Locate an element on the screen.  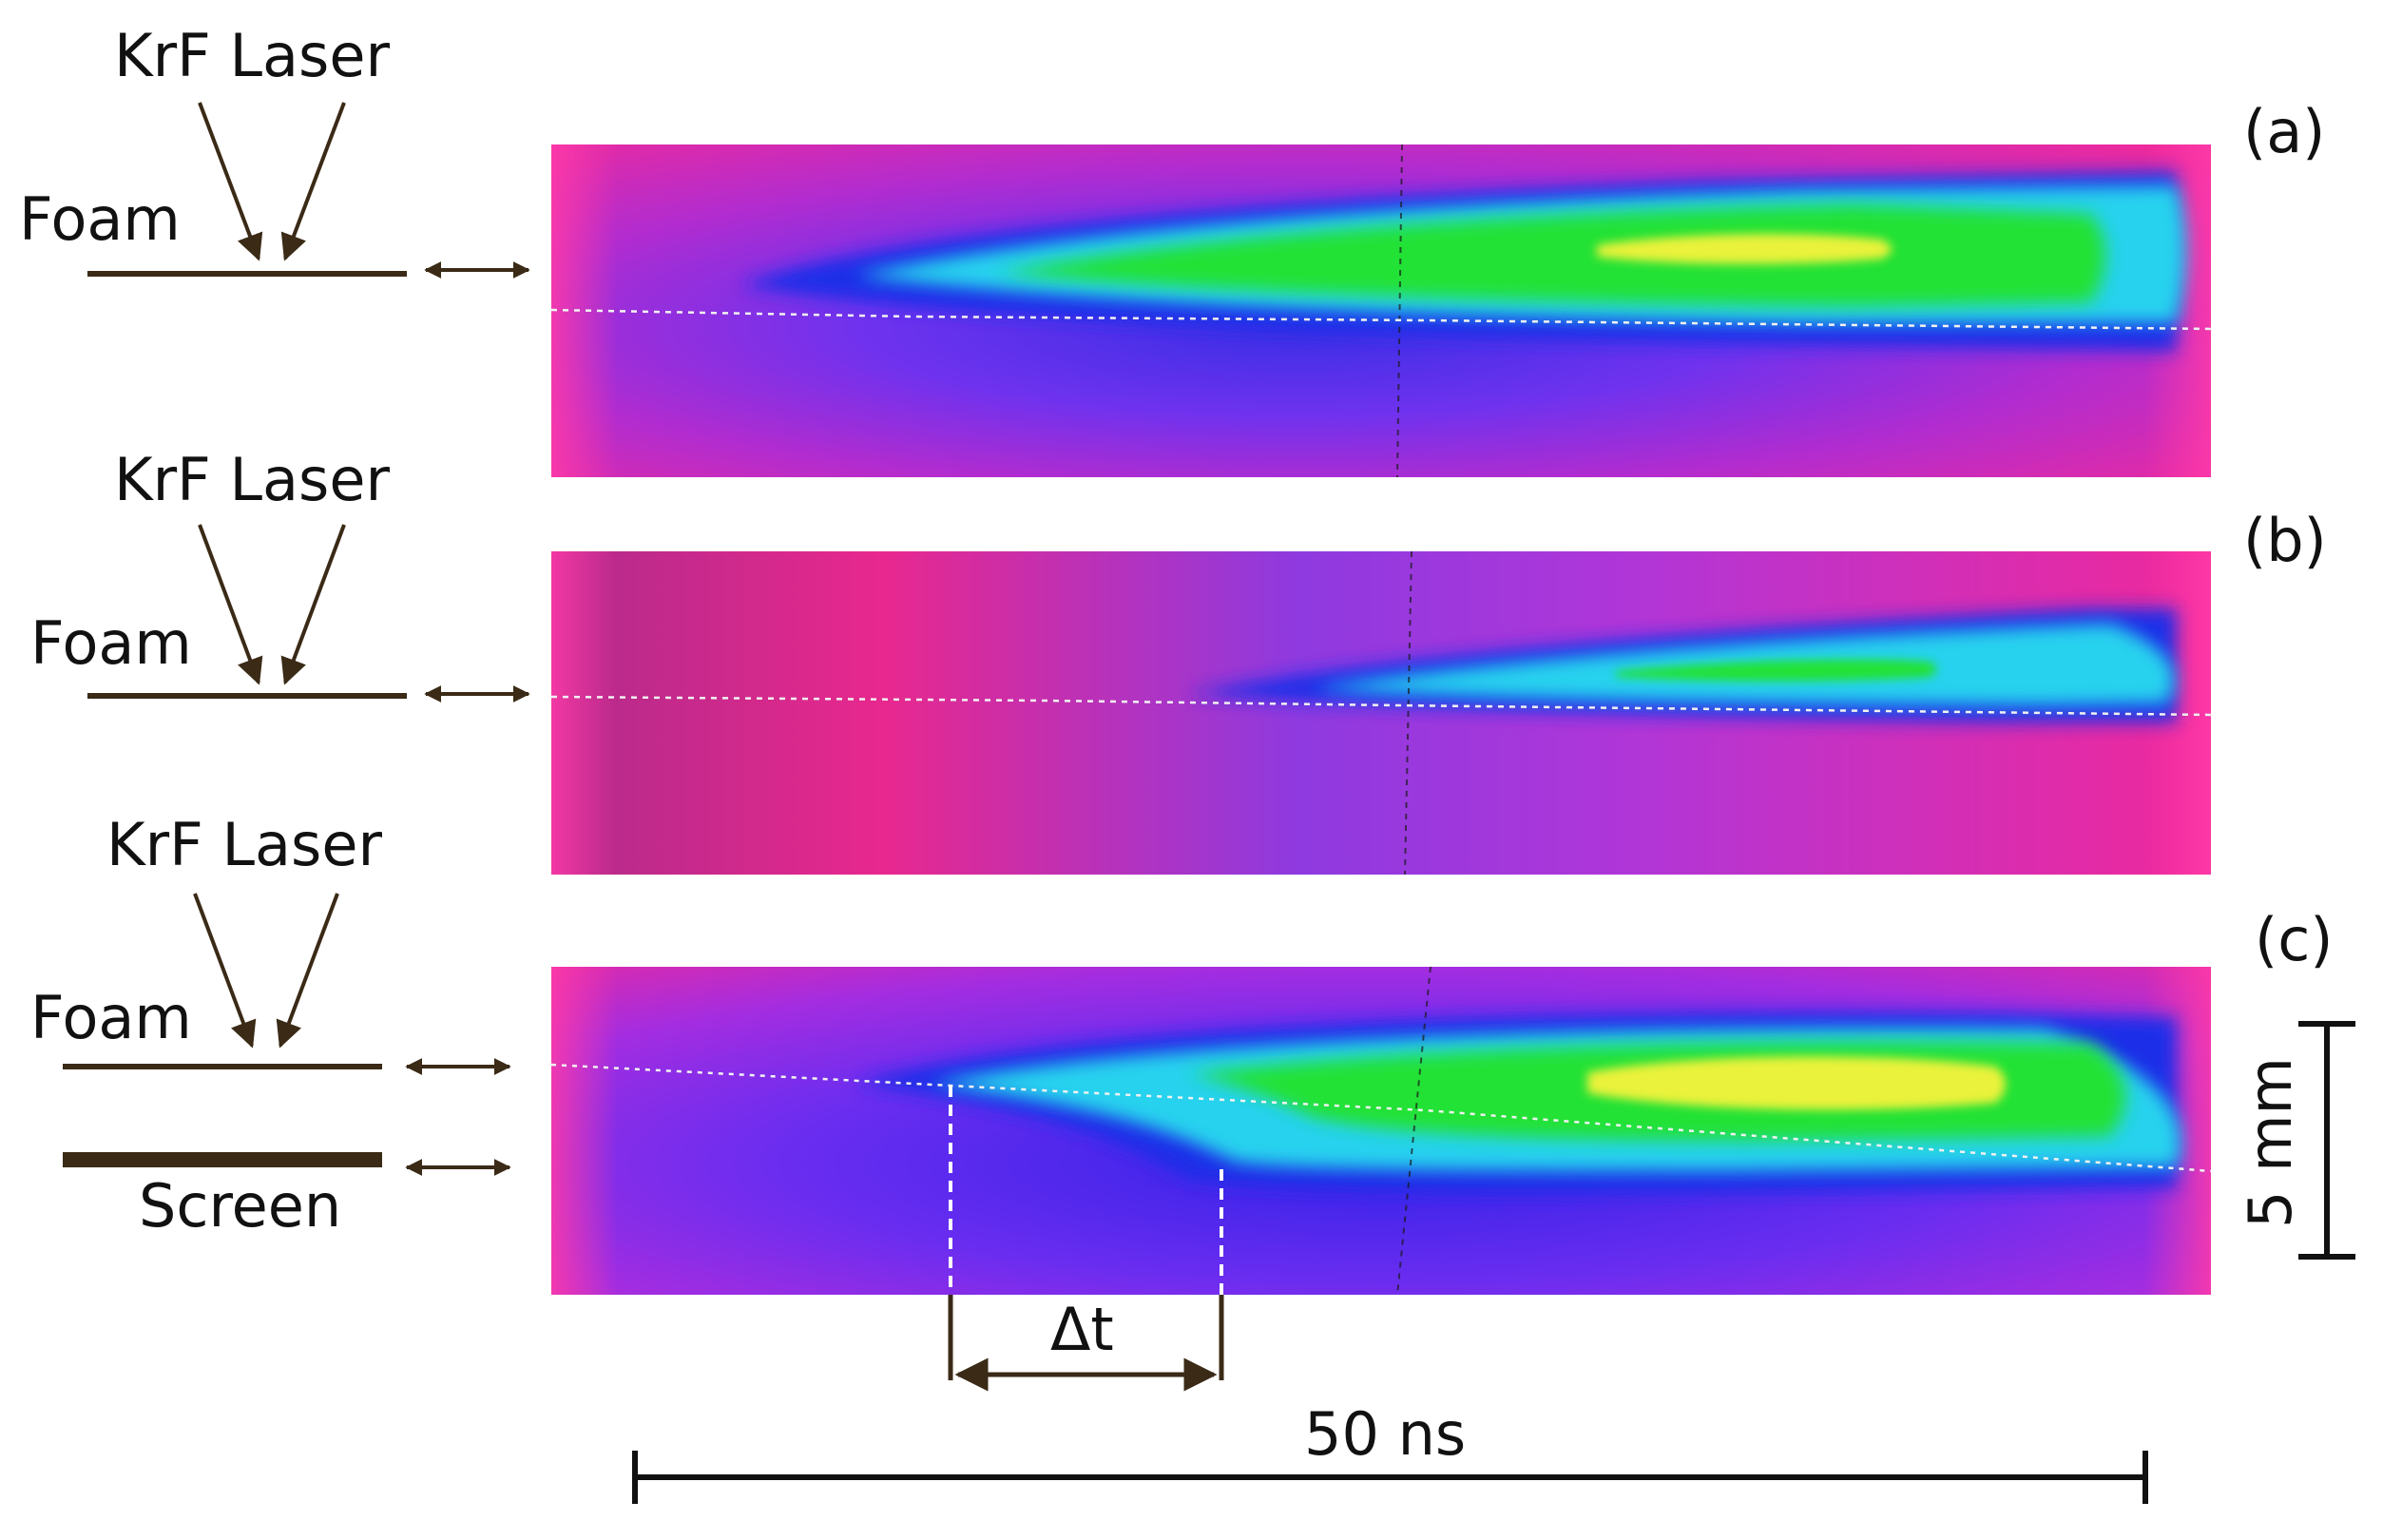
laser-beam-right-a is located at coordinates (313, 182).